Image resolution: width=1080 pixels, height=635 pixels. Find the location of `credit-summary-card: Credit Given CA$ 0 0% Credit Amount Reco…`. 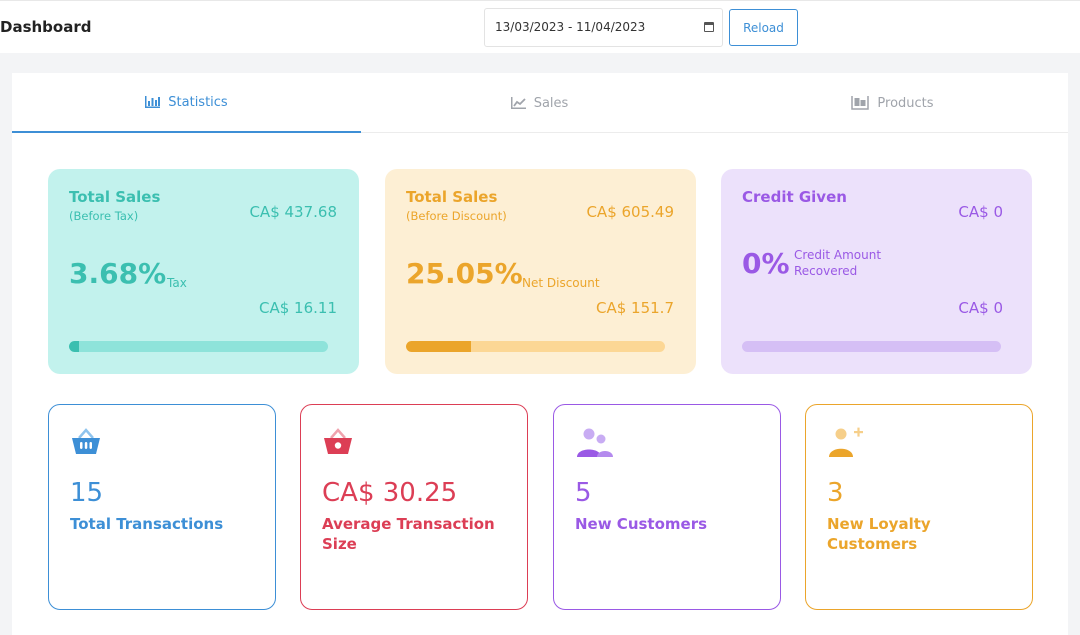

credit-summary-card: Credit Given CA$ 0 0% Credit Amount Reco… is located at coordinates (876, 271).